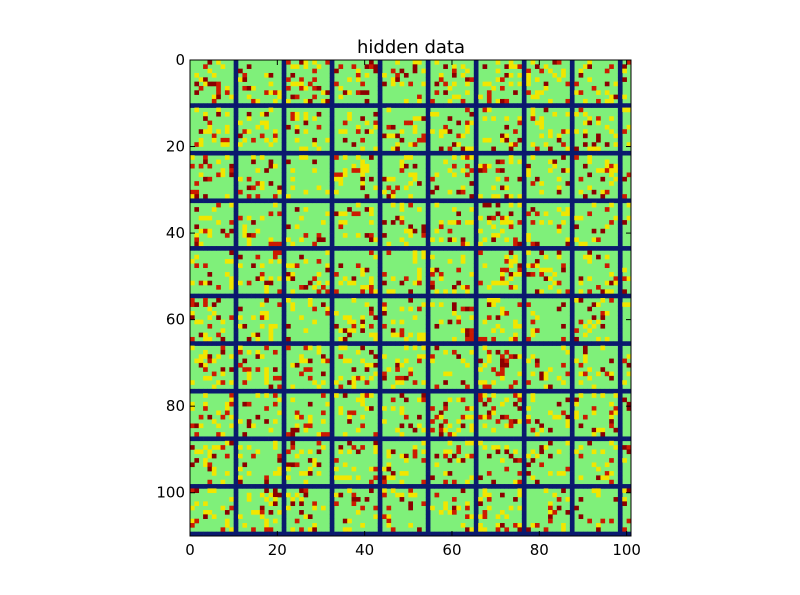 This screenshot has height=595, width=800. I want to click on x-tick-label: 20, so click(277, 550).